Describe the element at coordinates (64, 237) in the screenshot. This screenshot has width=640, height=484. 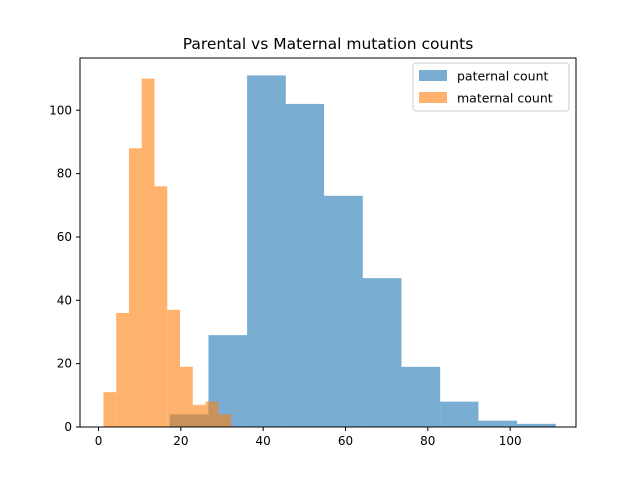
I see `y-tick-label: 60` at that location.